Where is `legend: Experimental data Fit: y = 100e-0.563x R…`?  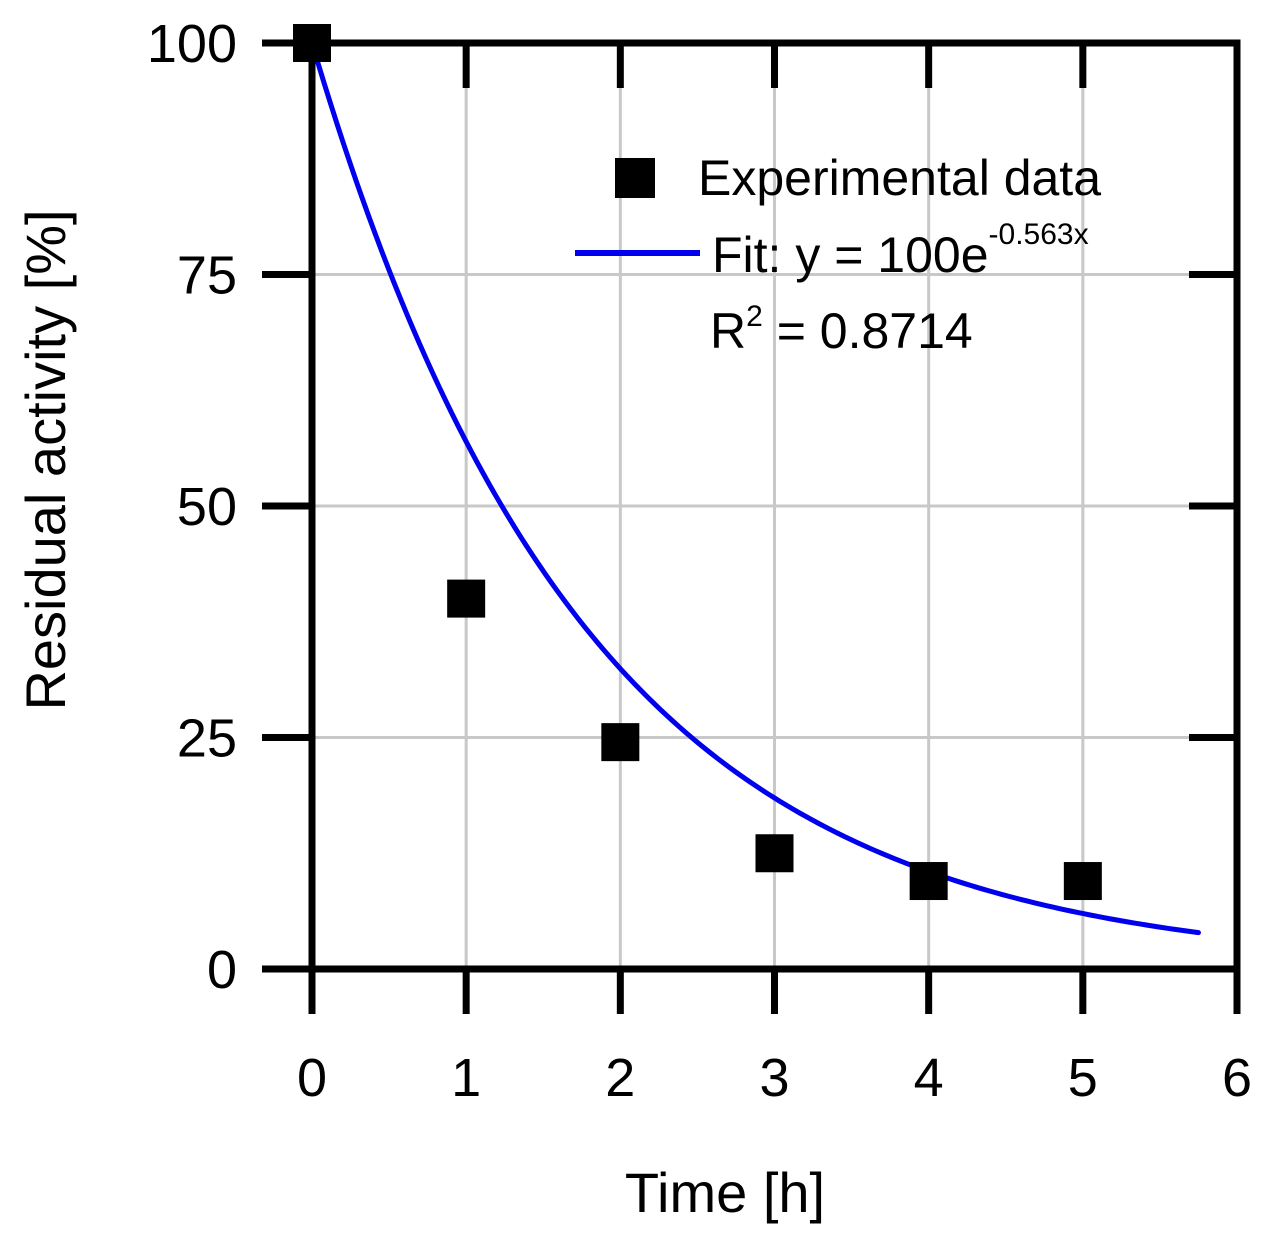
legend: Experimental data Fit: y = 100e-0.563x R… is located at coordinates (838, 254).